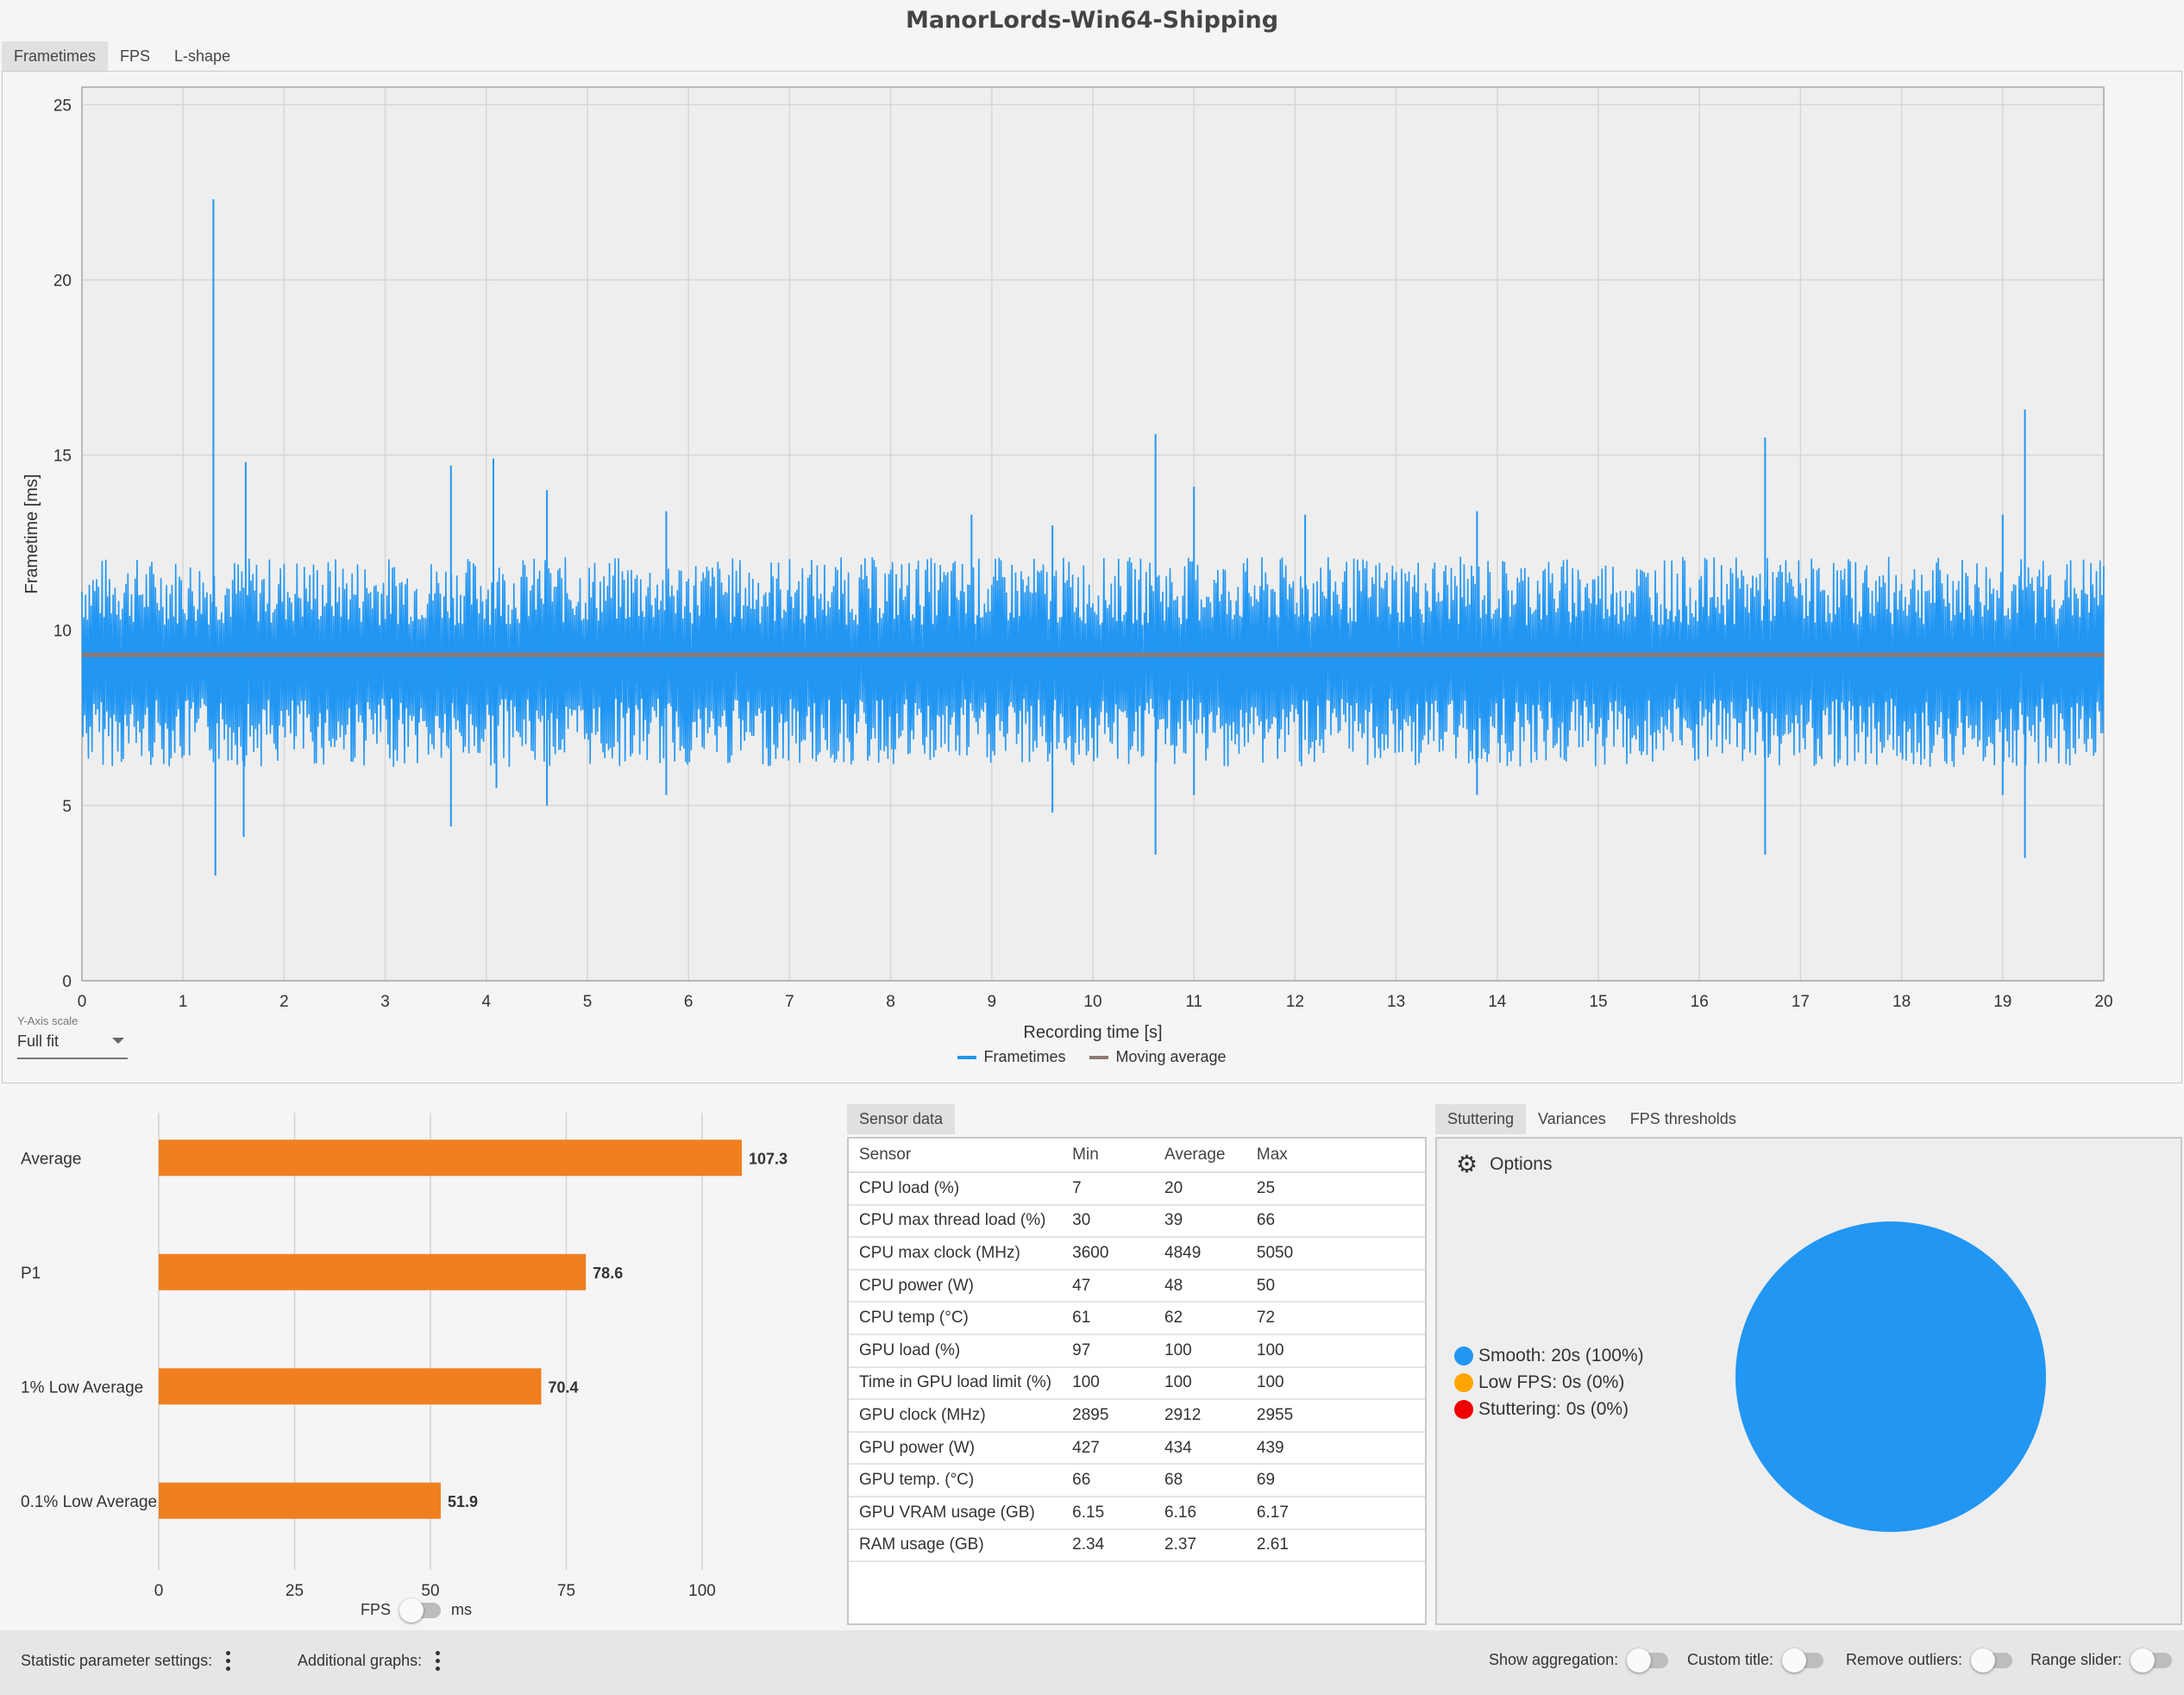 This screenshot has height=1695, width=2184. What do you see at coordinates (891, 1002) in the screenshot?
I see `x-tick-label: 8` at bounding box center [891, 1002].